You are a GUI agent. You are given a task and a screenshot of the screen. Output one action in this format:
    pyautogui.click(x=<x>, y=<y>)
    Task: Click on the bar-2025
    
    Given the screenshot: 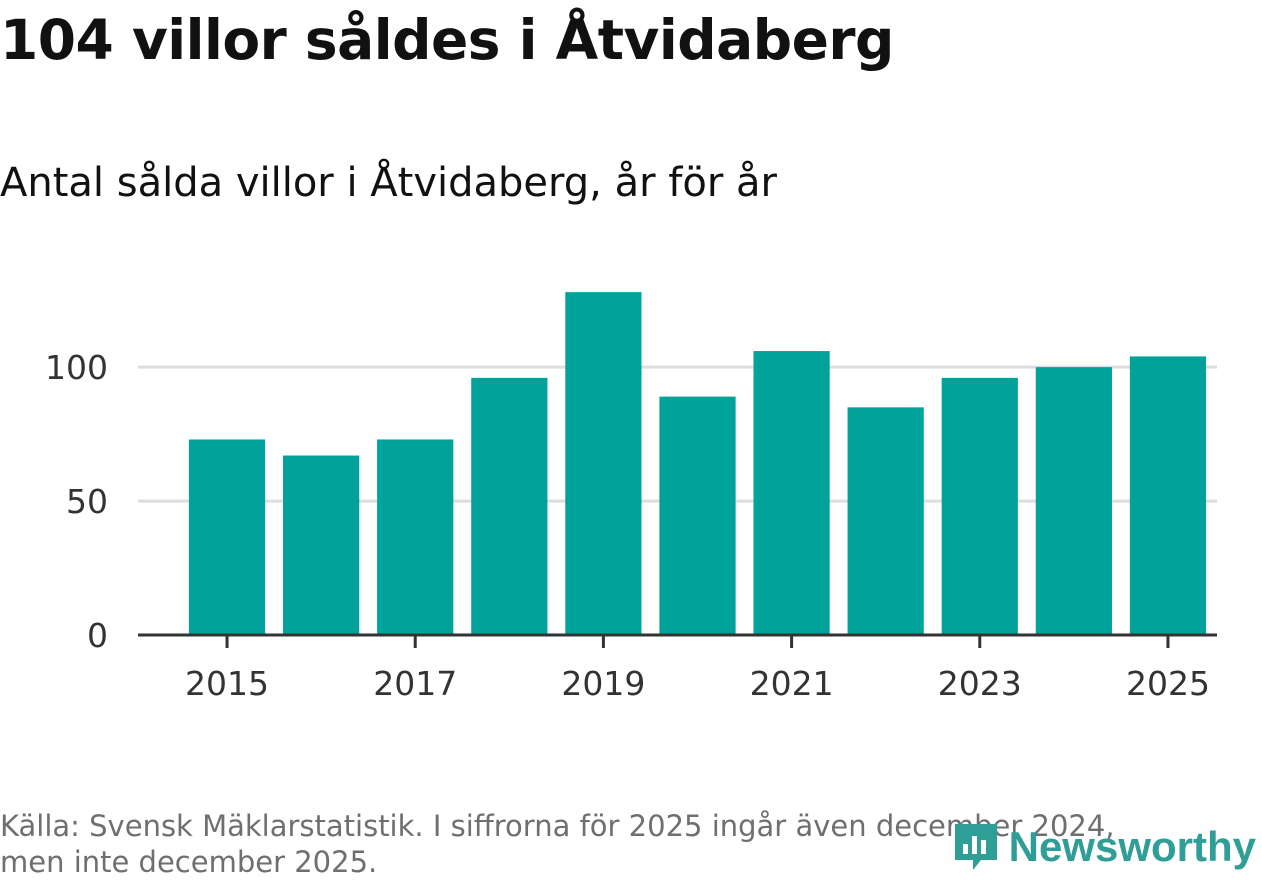 What is the action you would take?
    pyautogui.click(x=1168, y=495)
    